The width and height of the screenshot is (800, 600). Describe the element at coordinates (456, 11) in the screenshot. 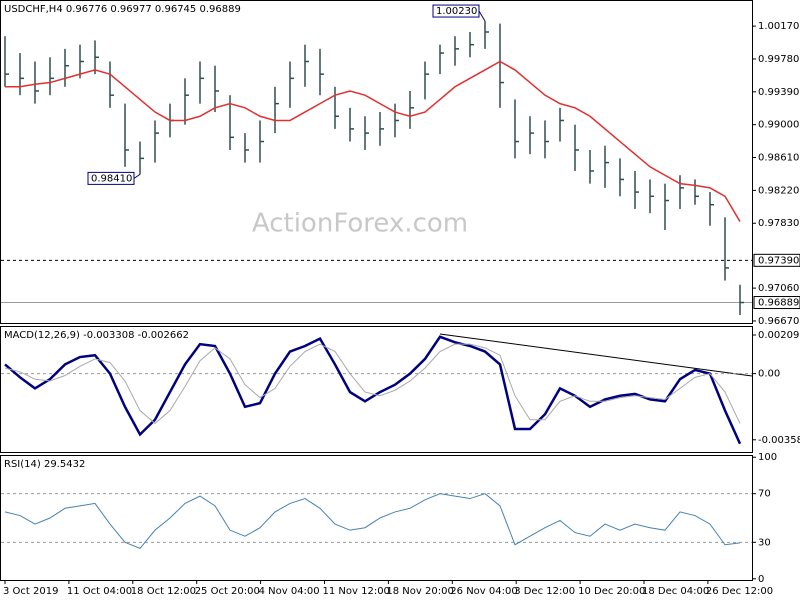

I see `annotation-label: 1.00230` at that location.